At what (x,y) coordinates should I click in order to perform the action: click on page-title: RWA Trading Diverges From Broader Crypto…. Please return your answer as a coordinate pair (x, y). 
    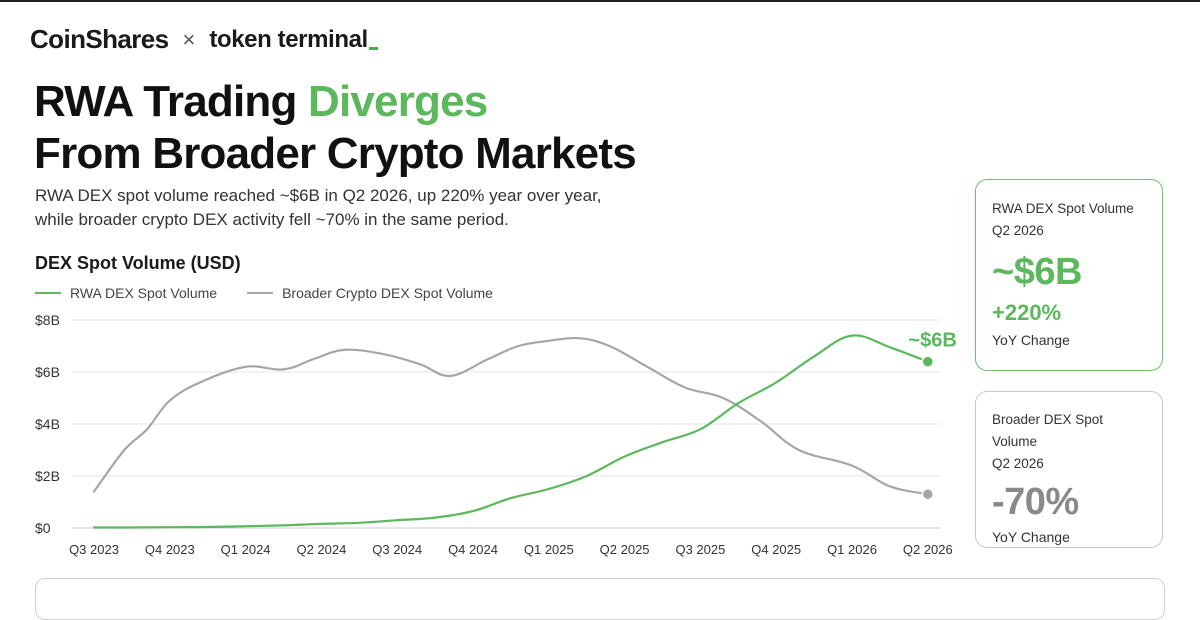
    Looking at the image, I should click on (335, 128).